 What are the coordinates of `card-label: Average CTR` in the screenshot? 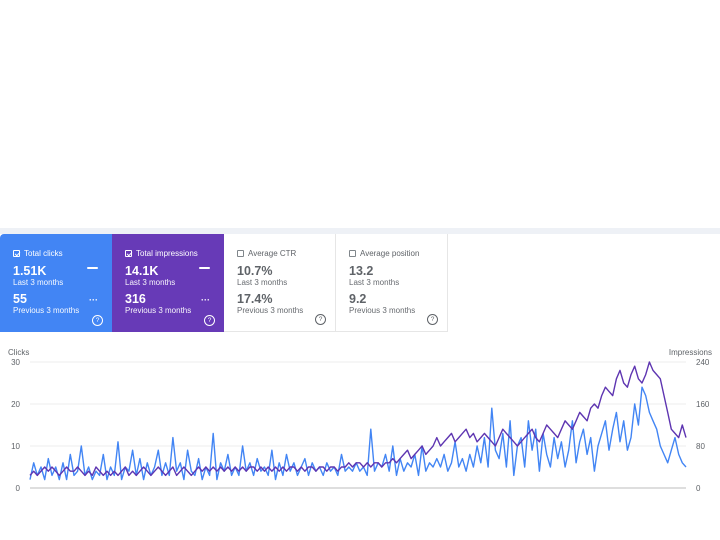 It's located at (272, 253).